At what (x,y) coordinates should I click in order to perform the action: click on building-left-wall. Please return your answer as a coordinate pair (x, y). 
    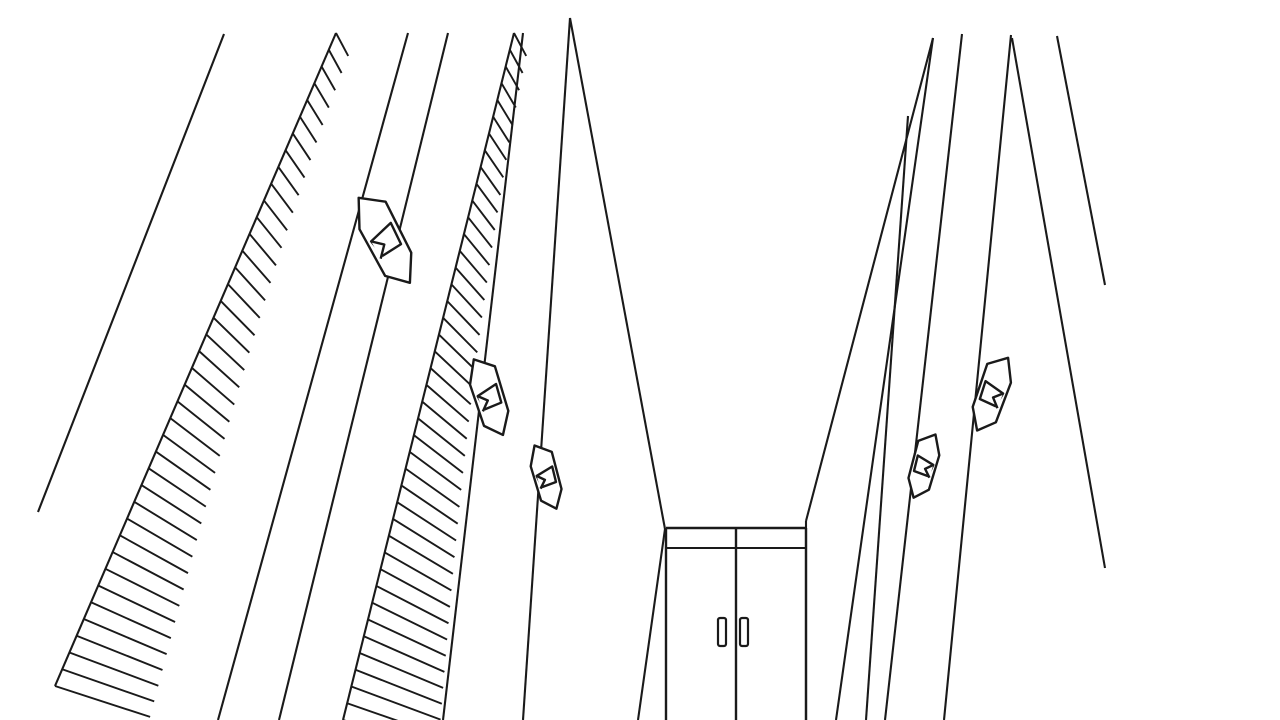
    Looking at the image, I should click on (651, 624).